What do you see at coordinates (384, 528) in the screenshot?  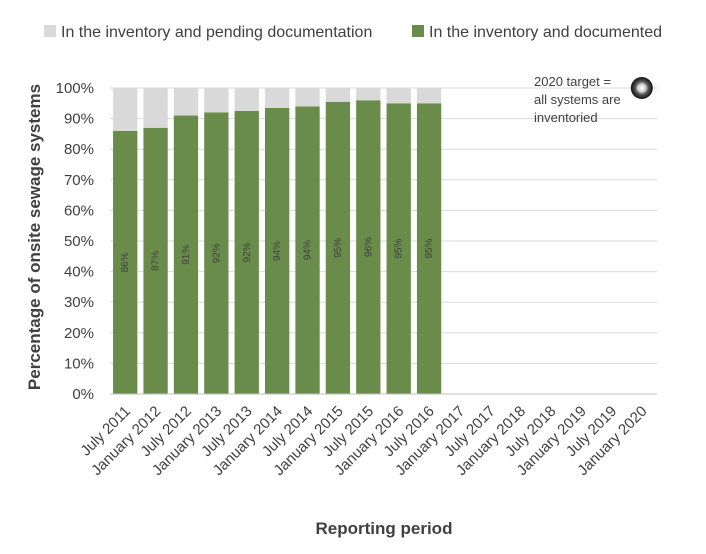 I see `x-axis-title: Reporting period` at bounding box center [384, 528].